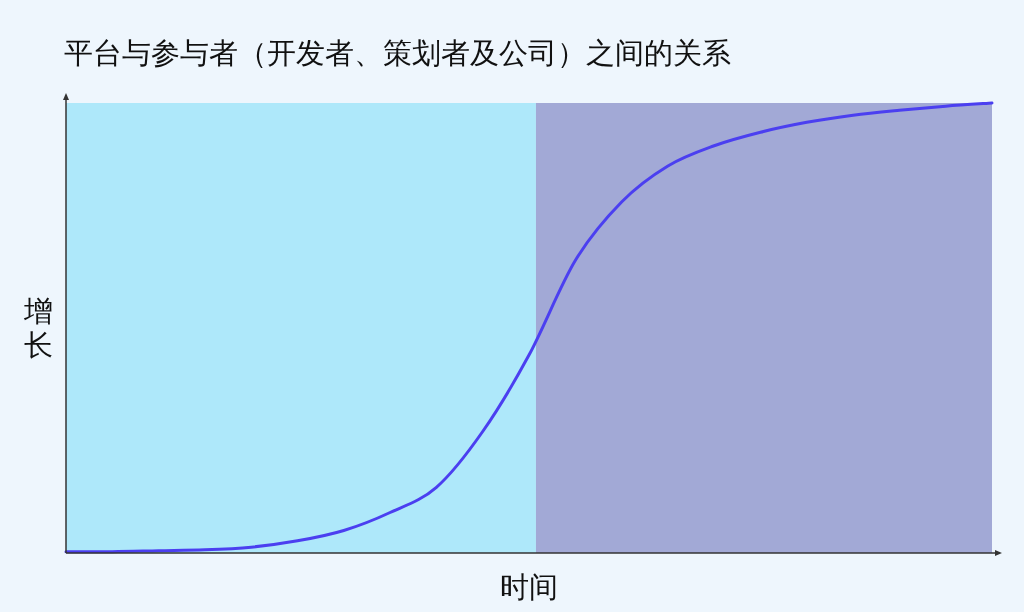 The width and height of the screenshot is (1024, 612). What do you see at coordinates (37, 328) in the screenshot?
I see `y-axis-title: 增长` at bounding box center [37, 328].